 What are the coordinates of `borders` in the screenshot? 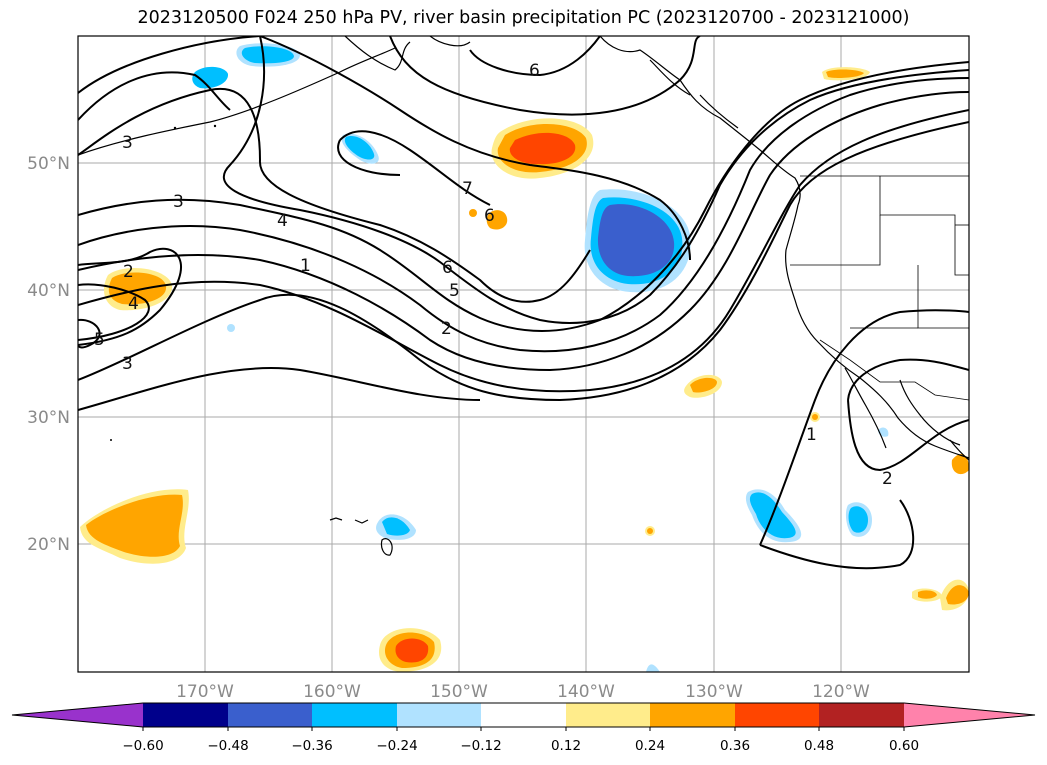 It's located at (879, 288).